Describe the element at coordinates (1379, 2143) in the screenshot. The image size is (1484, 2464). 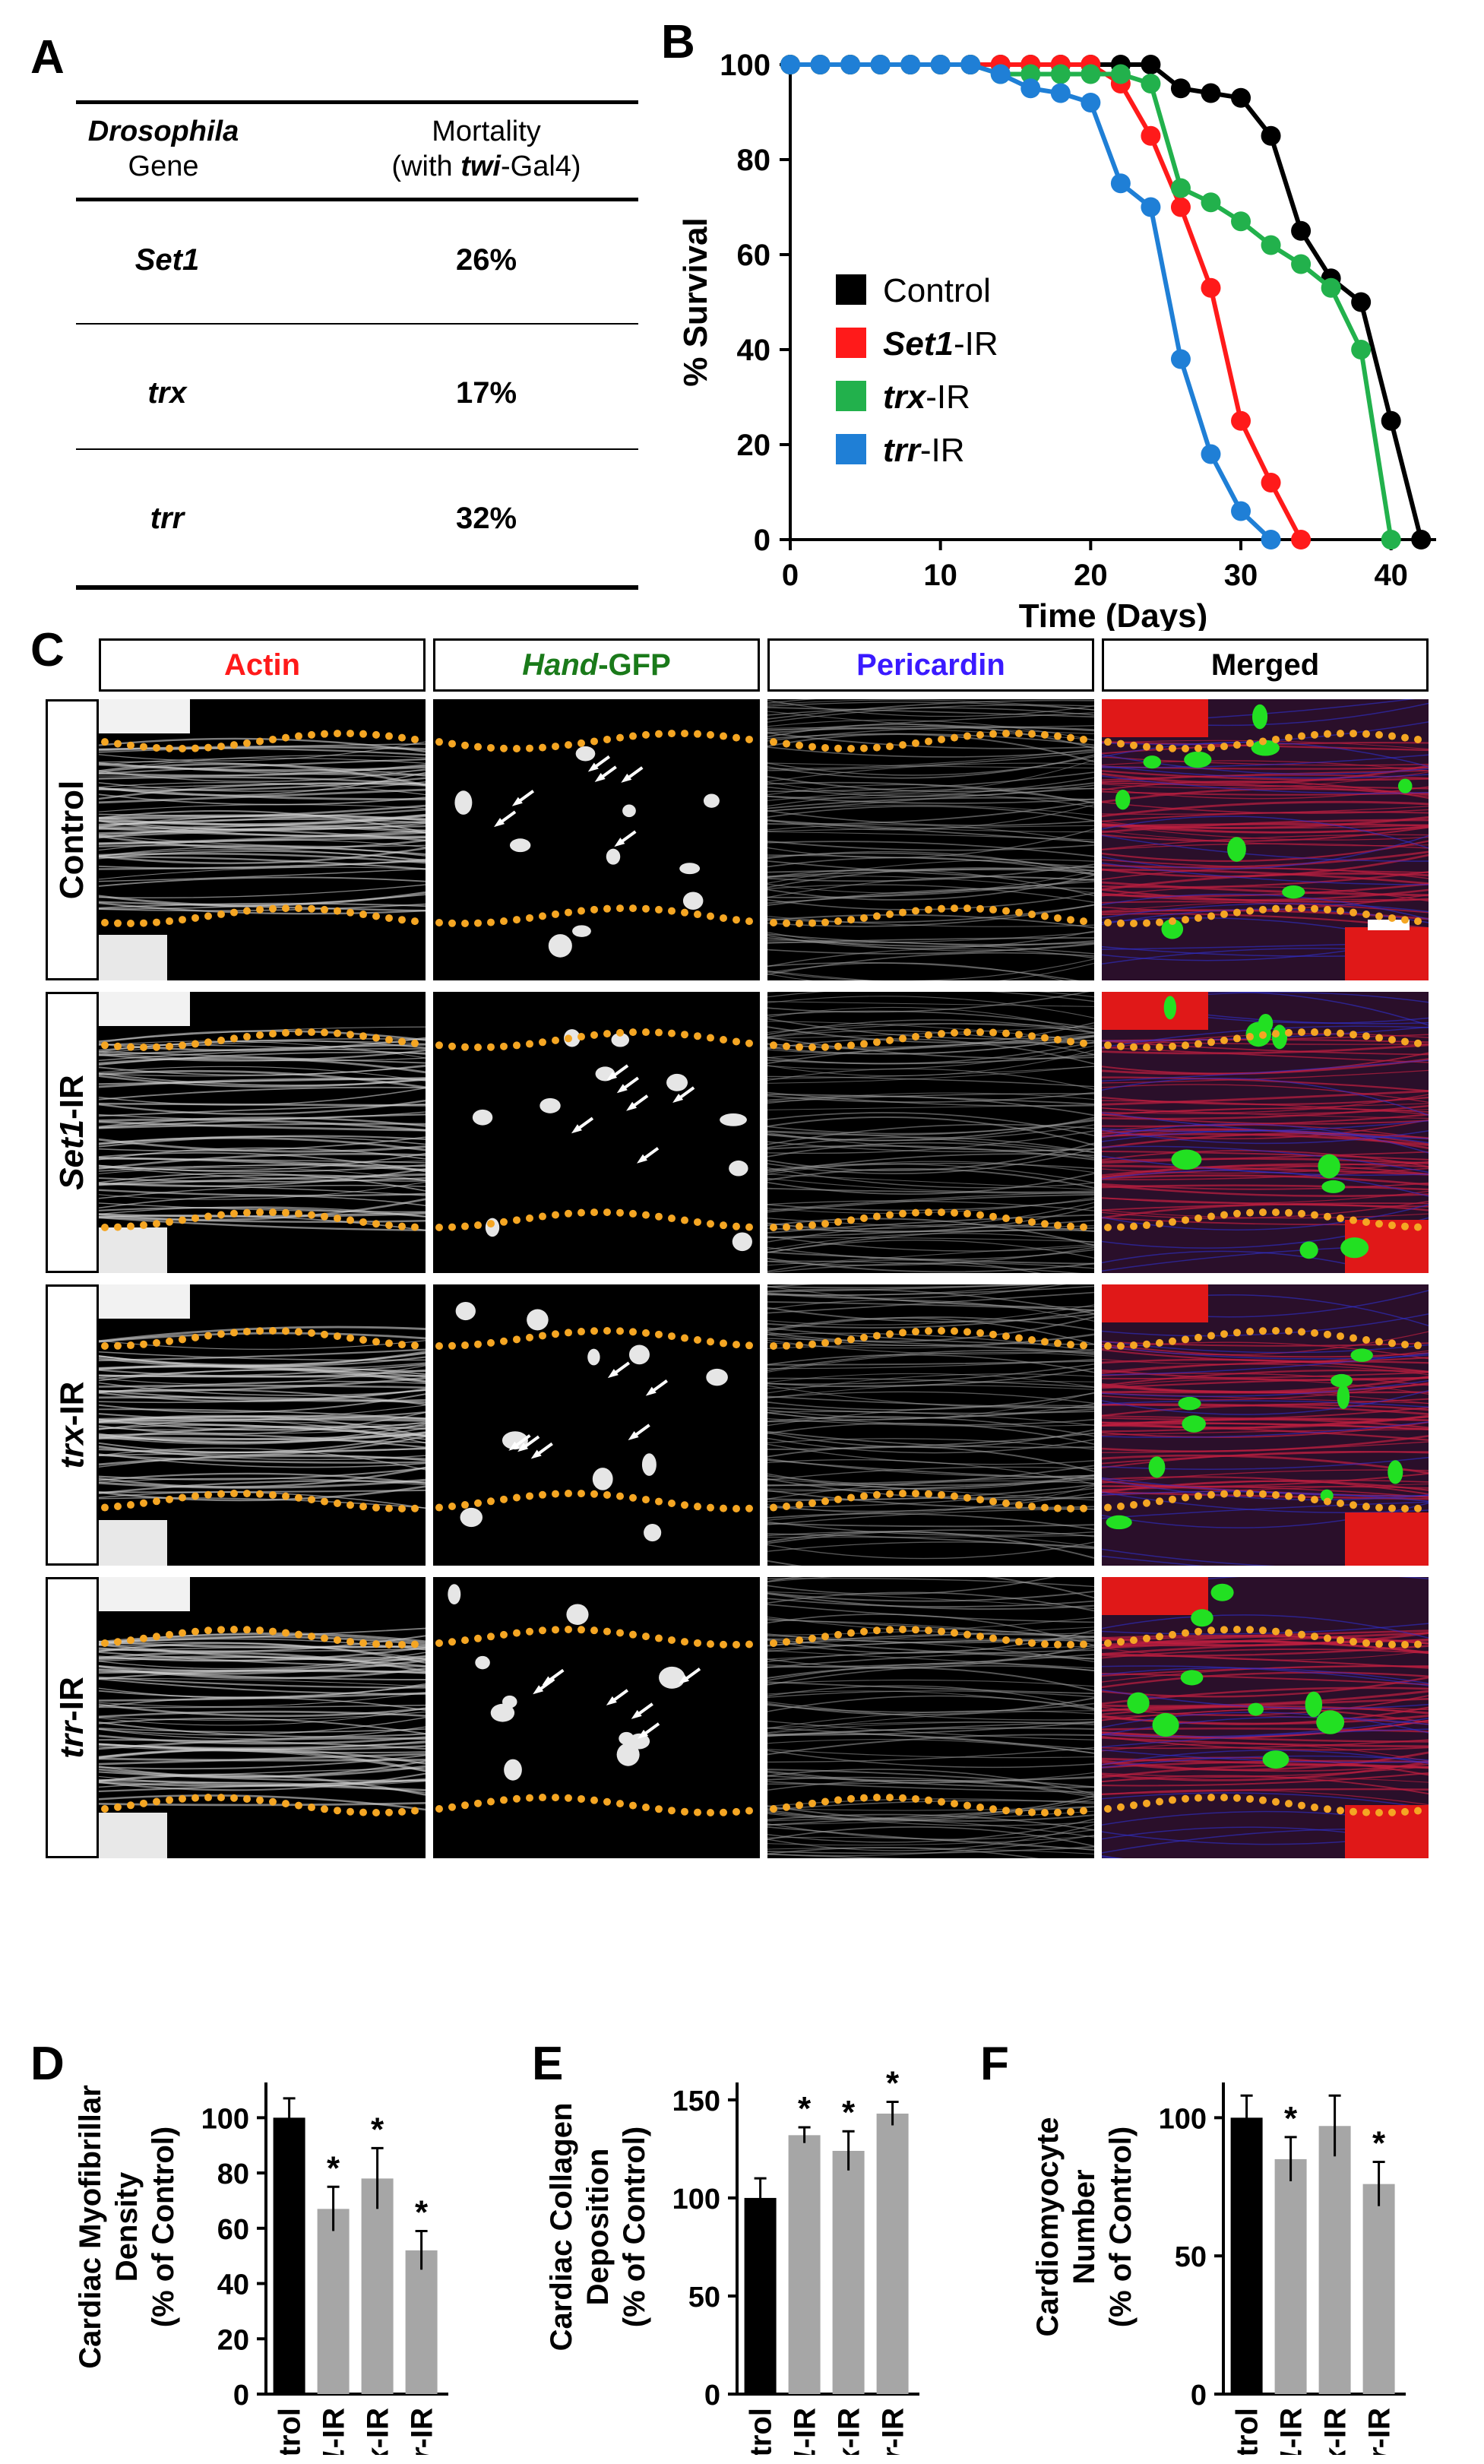
I see `significance-star: *` at that location.